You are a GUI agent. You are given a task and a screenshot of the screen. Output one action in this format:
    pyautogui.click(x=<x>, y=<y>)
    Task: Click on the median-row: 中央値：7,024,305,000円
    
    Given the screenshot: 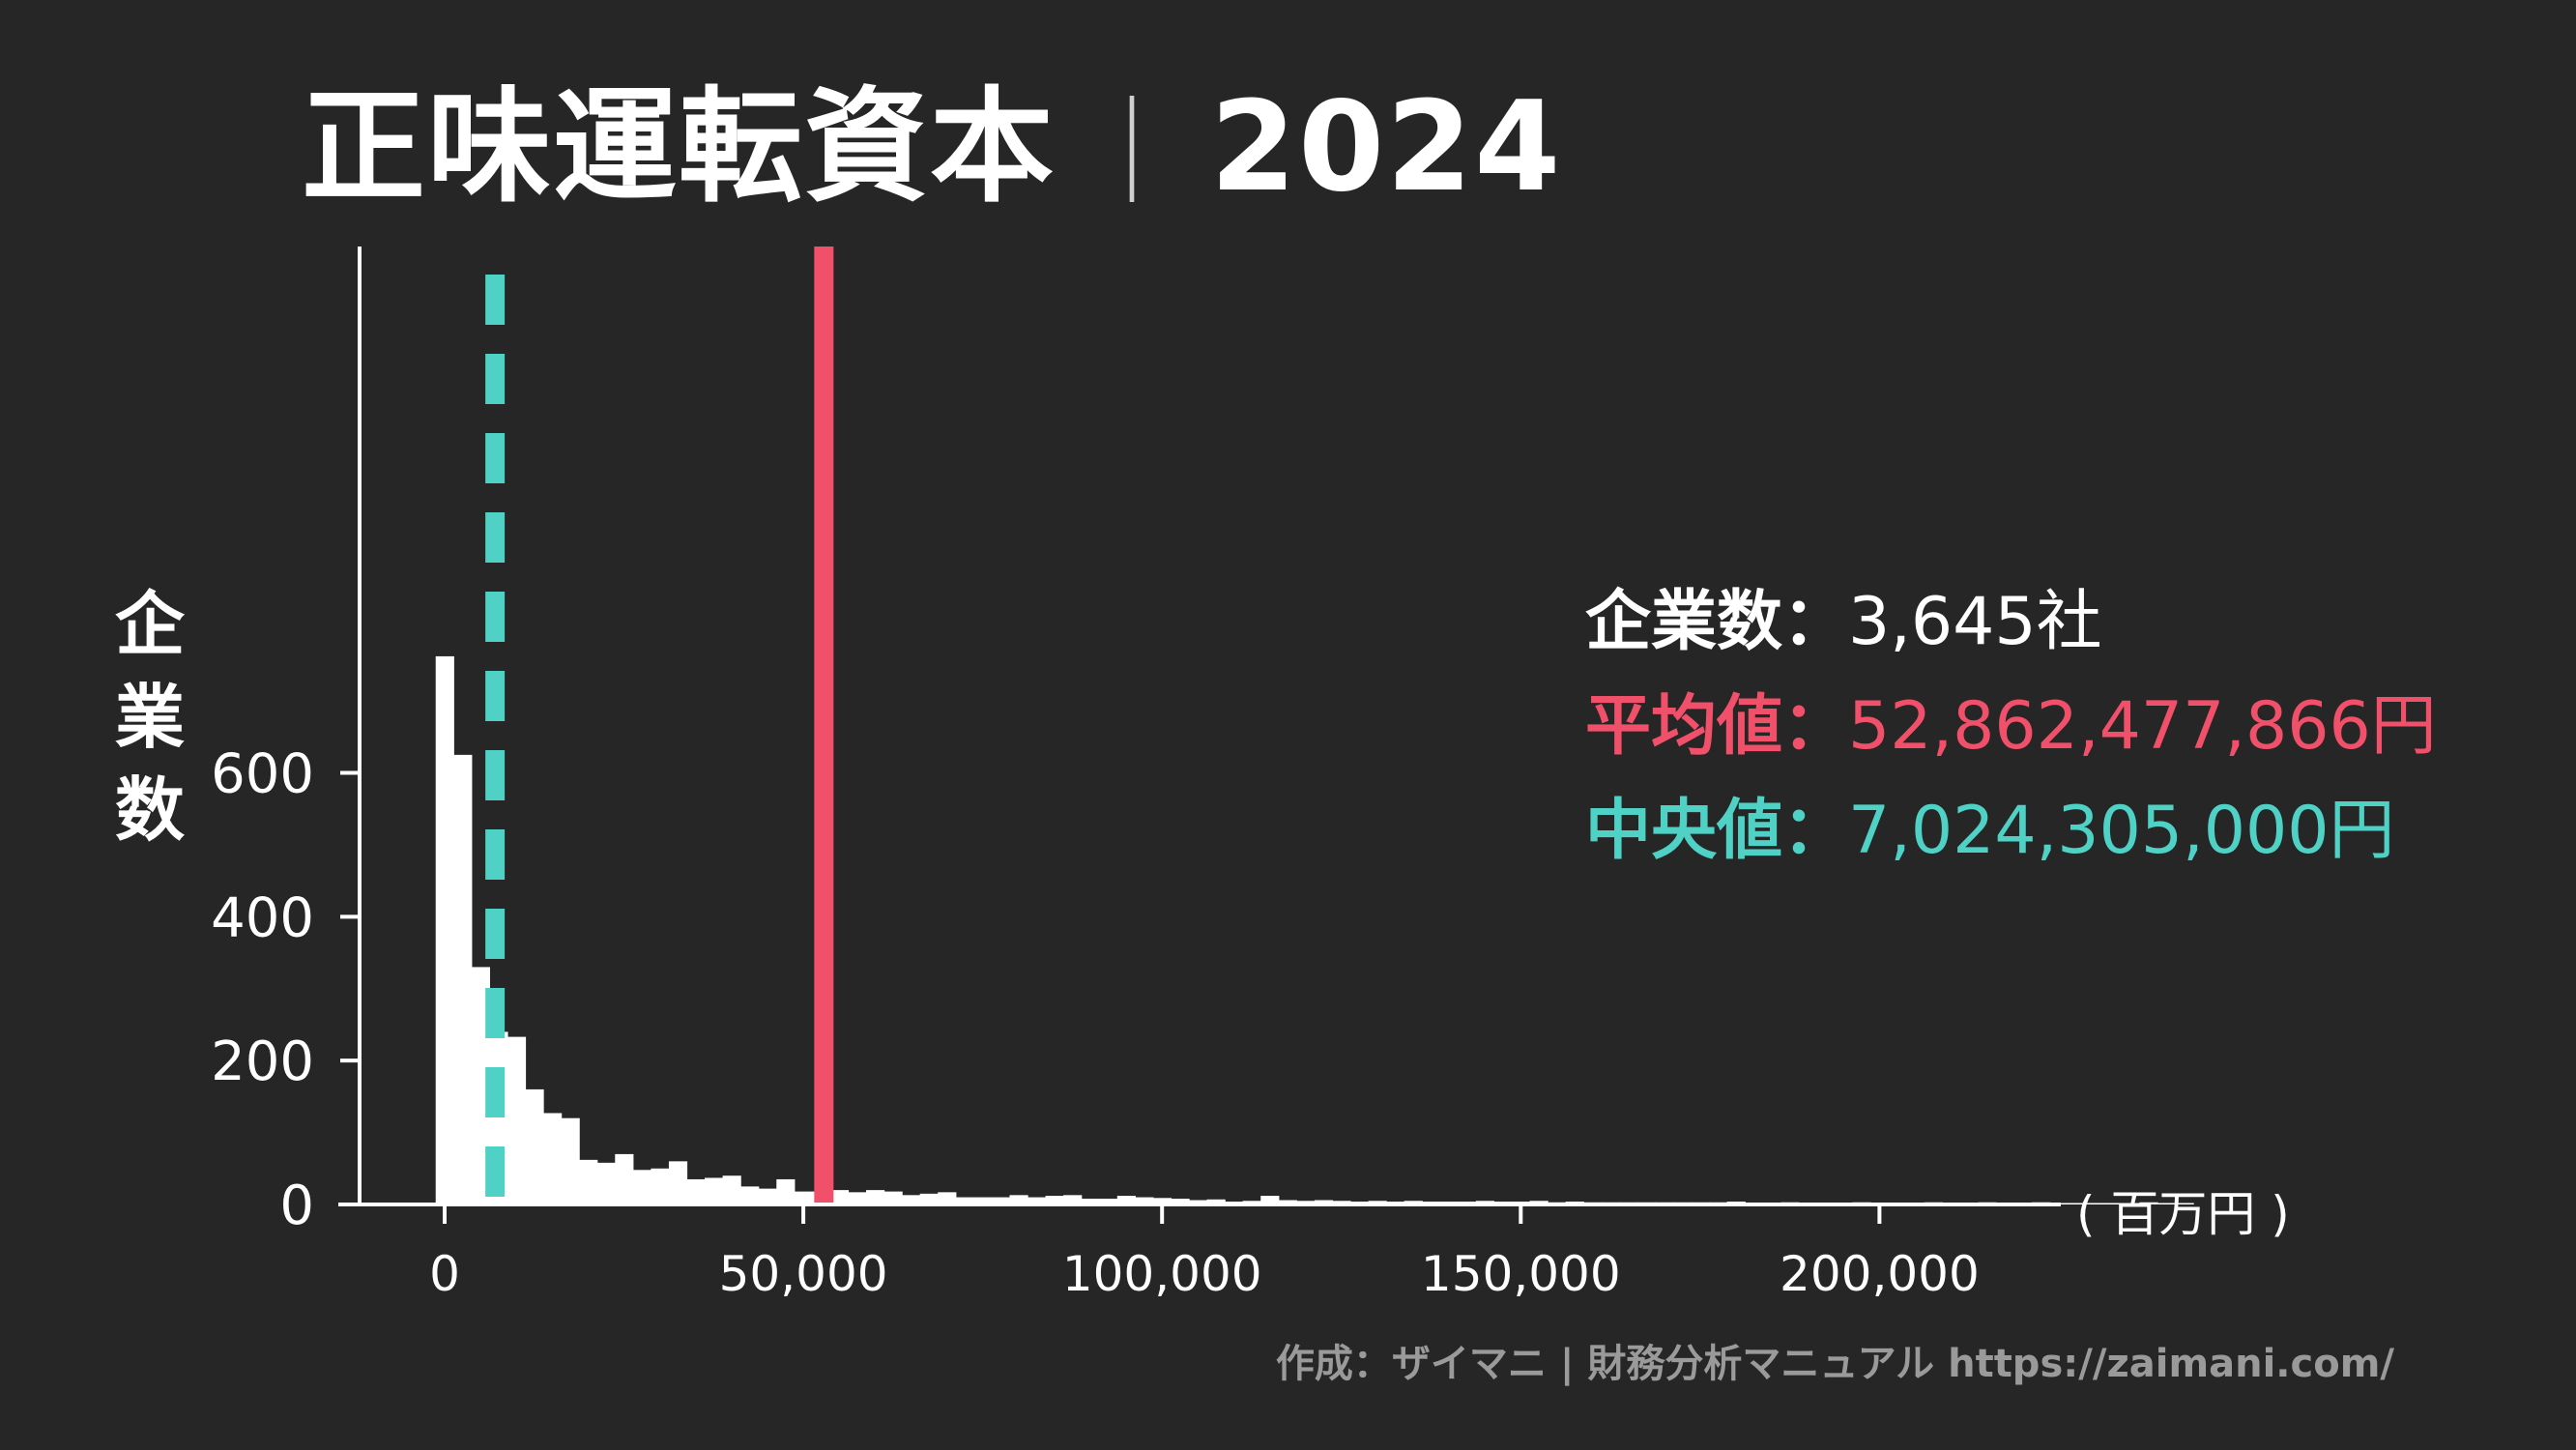 What is the action you would take?
    pyautogui.click(x=2011, y=831)
    